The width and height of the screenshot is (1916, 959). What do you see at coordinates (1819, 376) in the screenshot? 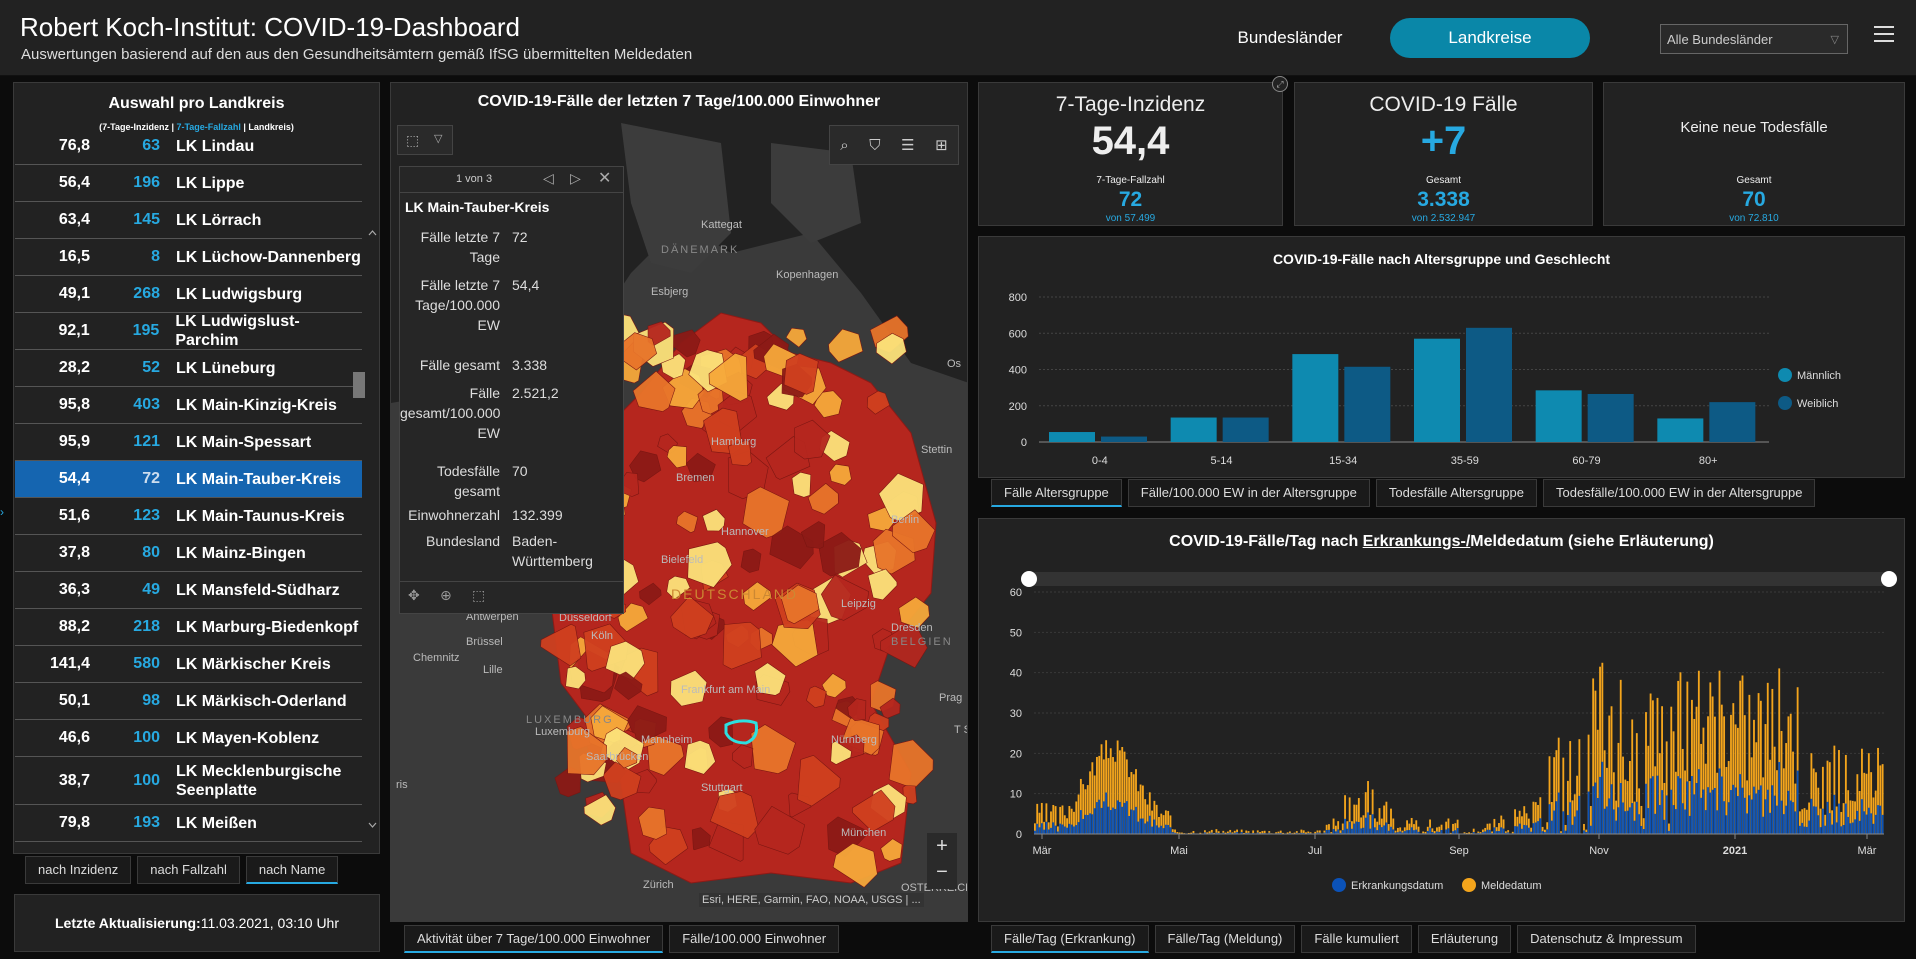
I see `legend-label: Männlich` at bounding box center [1819, 376].